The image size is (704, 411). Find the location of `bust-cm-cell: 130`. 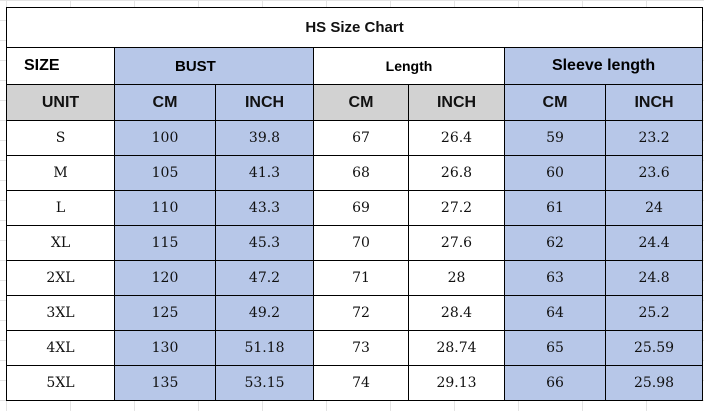

bust-cm-cell: 130 is located at coordinates (165, 348).